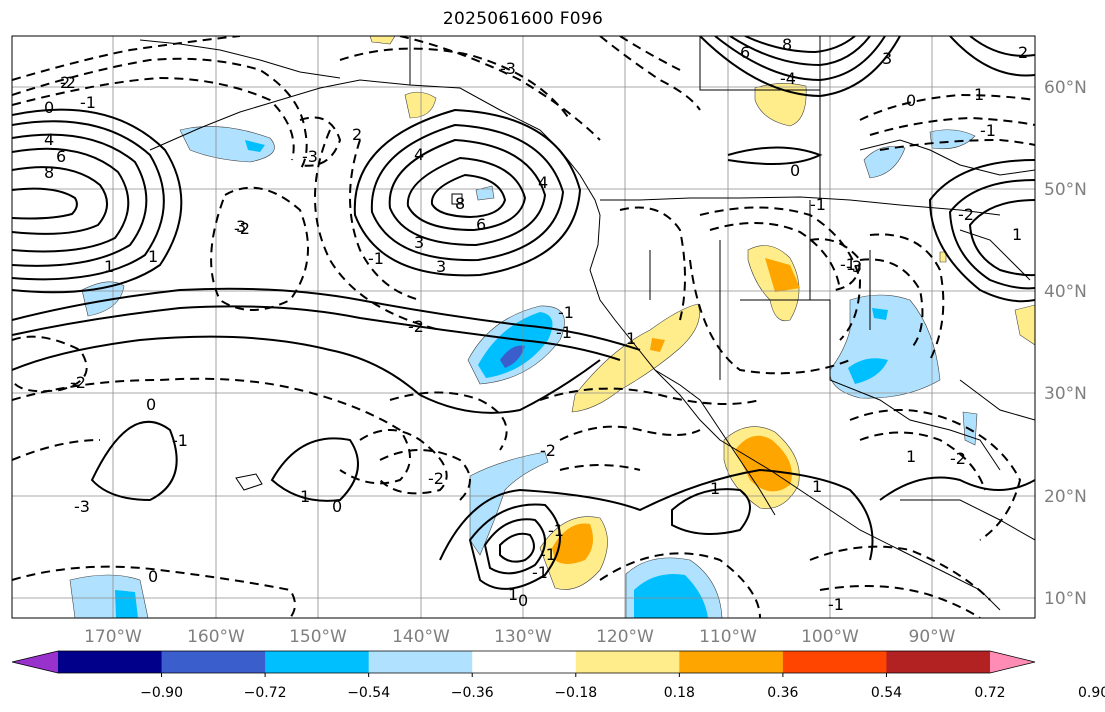  I want to click on lon-label: 160°W, so click(216, 637).